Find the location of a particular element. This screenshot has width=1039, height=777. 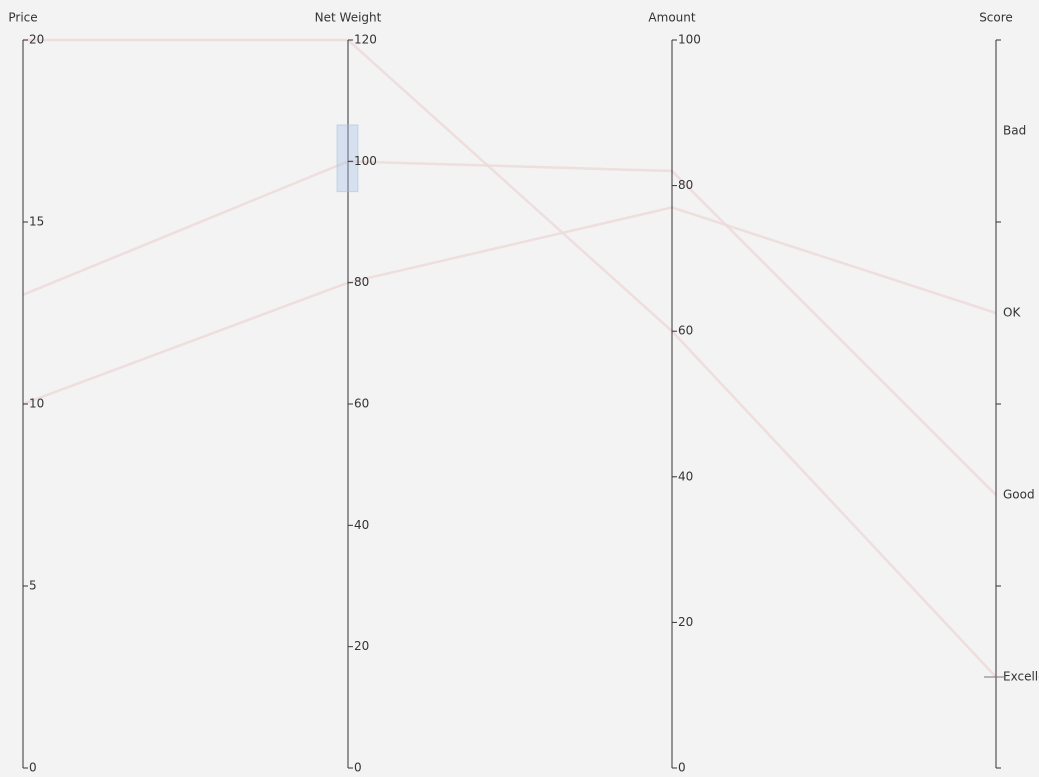

tick-label: Excellent is located at coordinates (1021, 677).